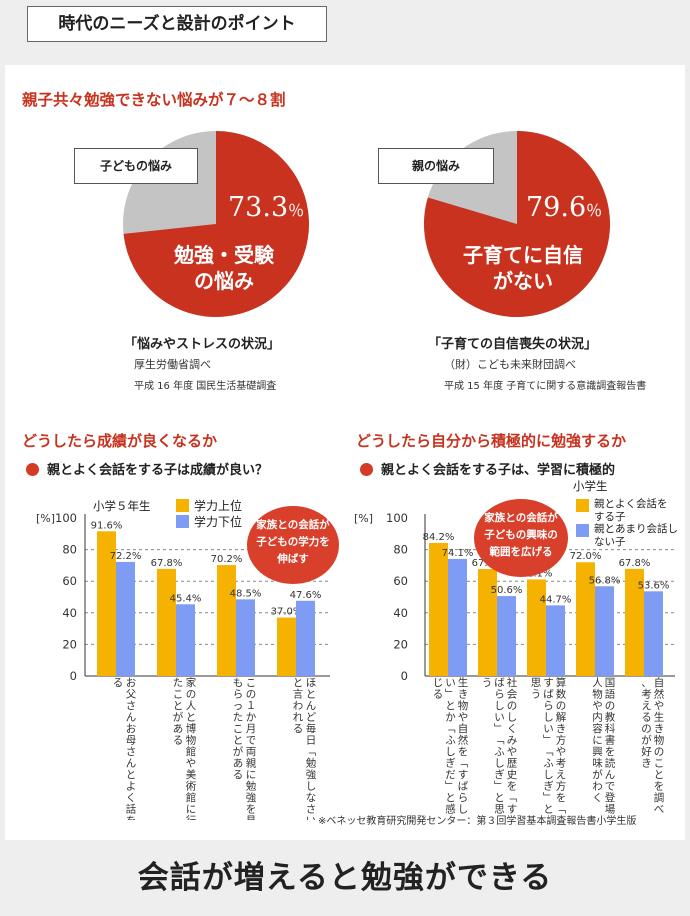  What do you see at coordinates (147, 468) in the screenshot?
I see `left-section-bullet: 親とよく会話をする子は成績が良い？` at bounding box center [147, 468].